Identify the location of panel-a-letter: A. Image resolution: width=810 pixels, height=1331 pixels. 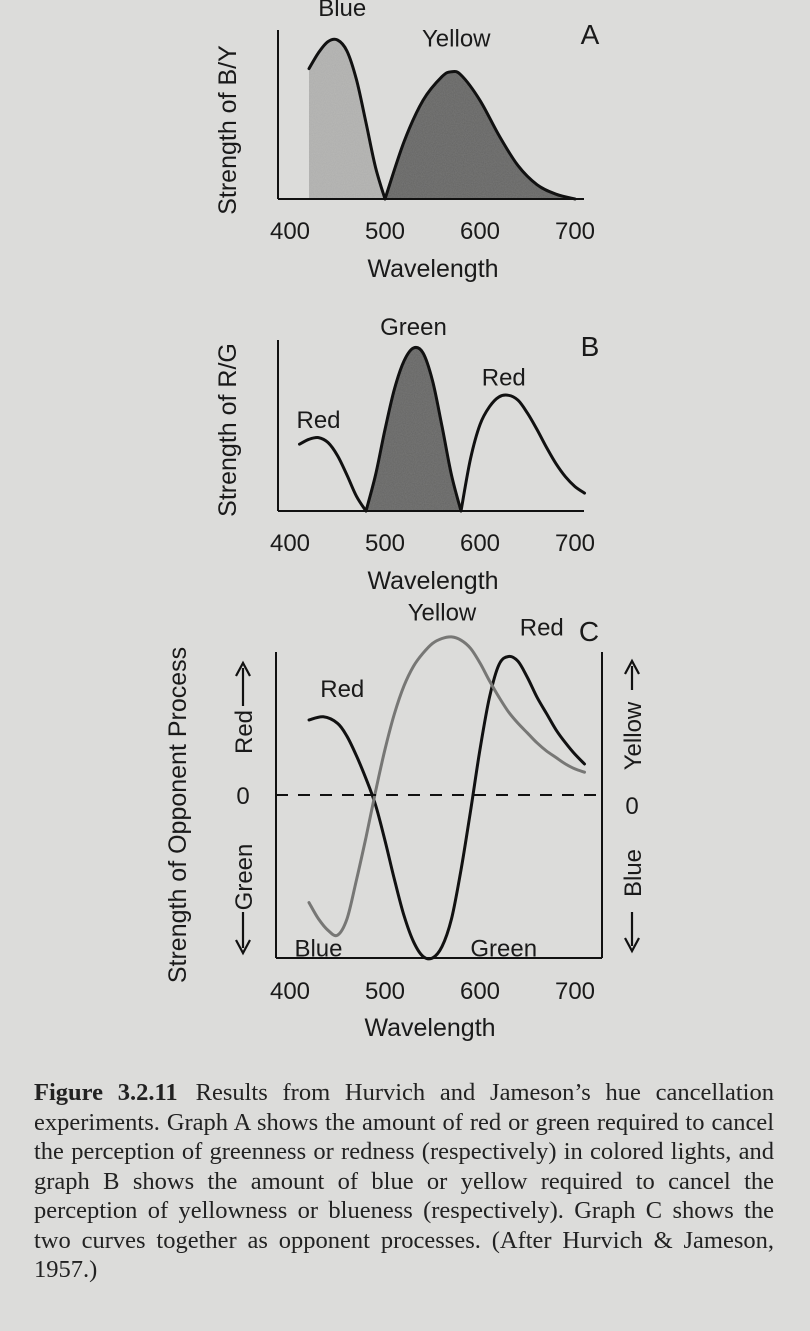
(590, 34).